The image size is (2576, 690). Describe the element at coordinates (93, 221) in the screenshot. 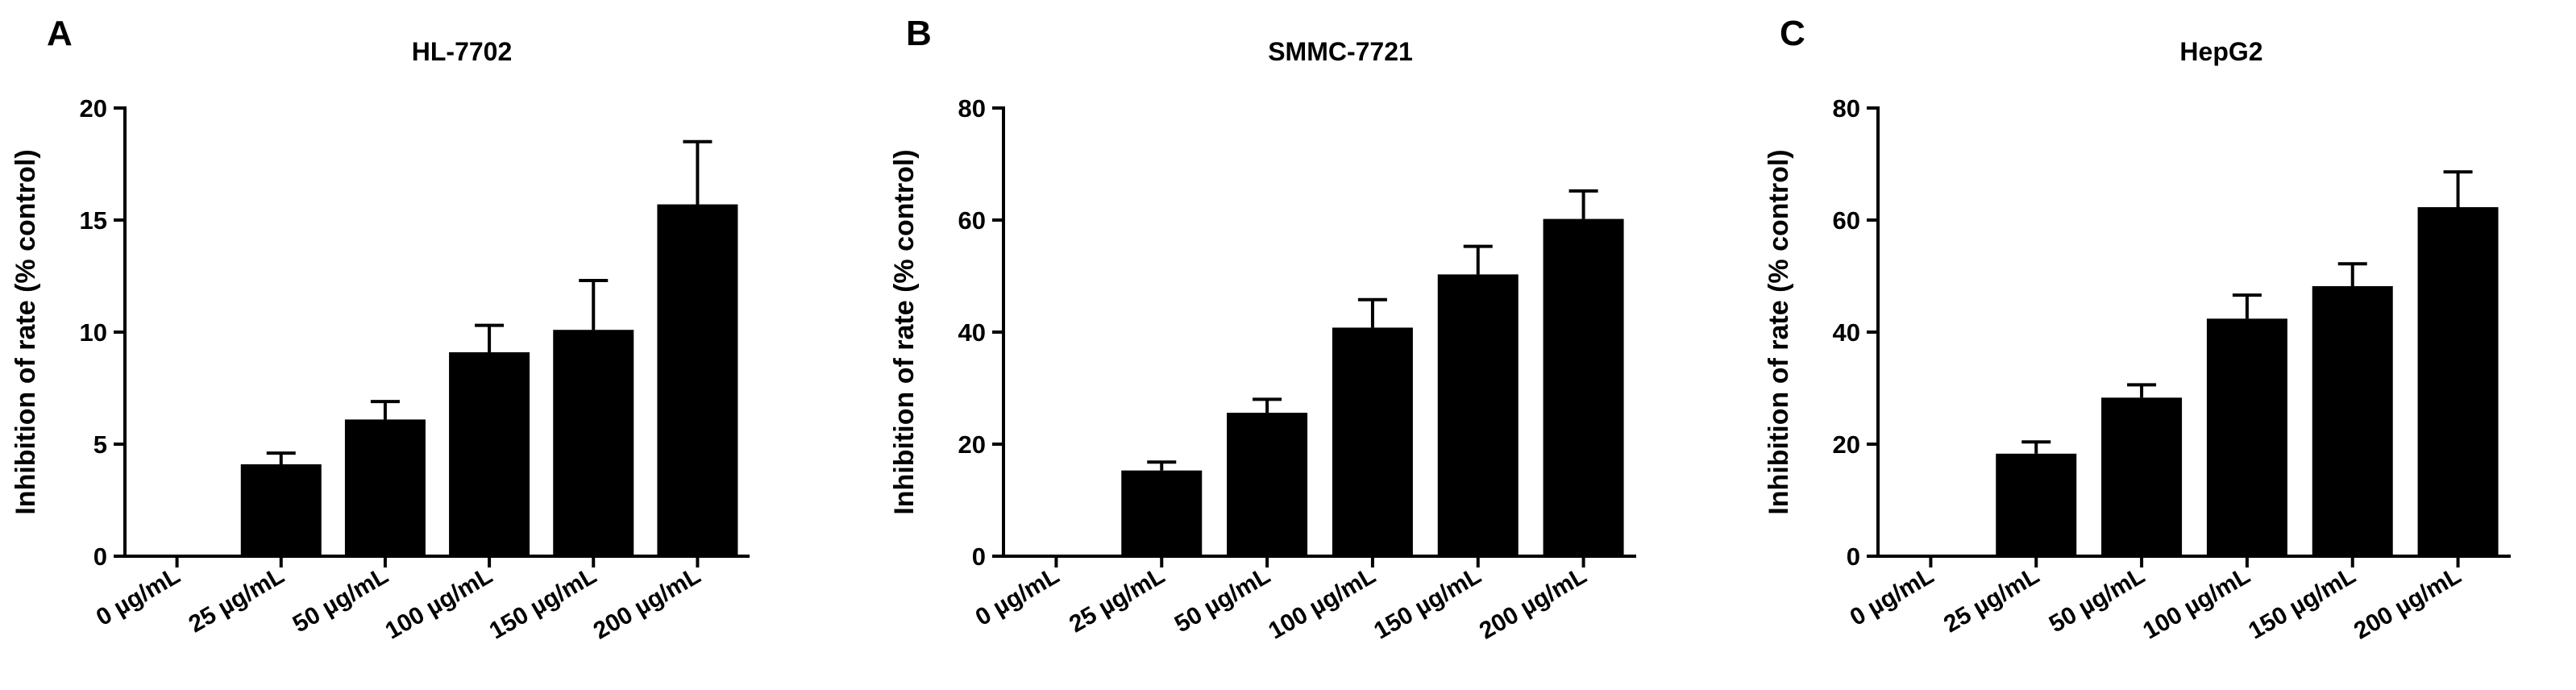

I see `y-tick-label: 15` at that location.